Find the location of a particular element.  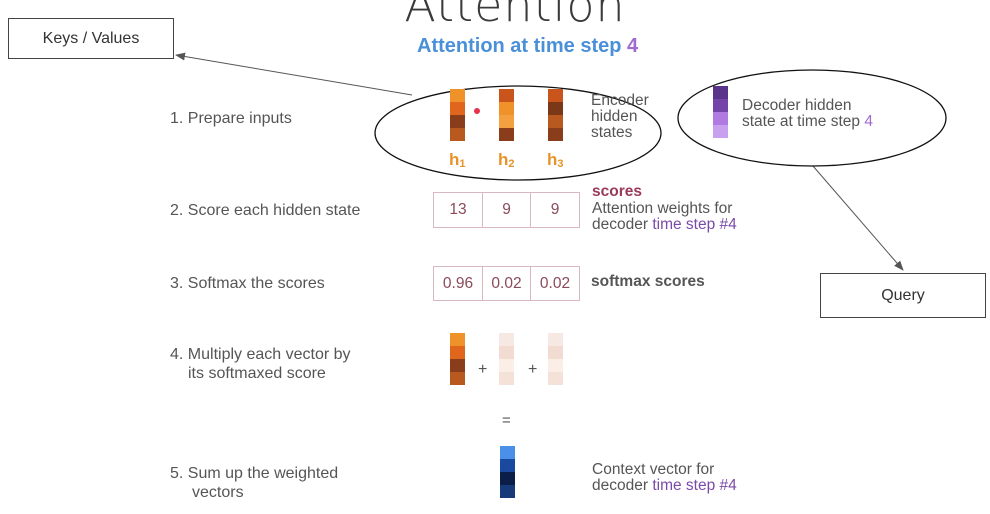

h2-label: h2 is located at coordinates (506, 160).